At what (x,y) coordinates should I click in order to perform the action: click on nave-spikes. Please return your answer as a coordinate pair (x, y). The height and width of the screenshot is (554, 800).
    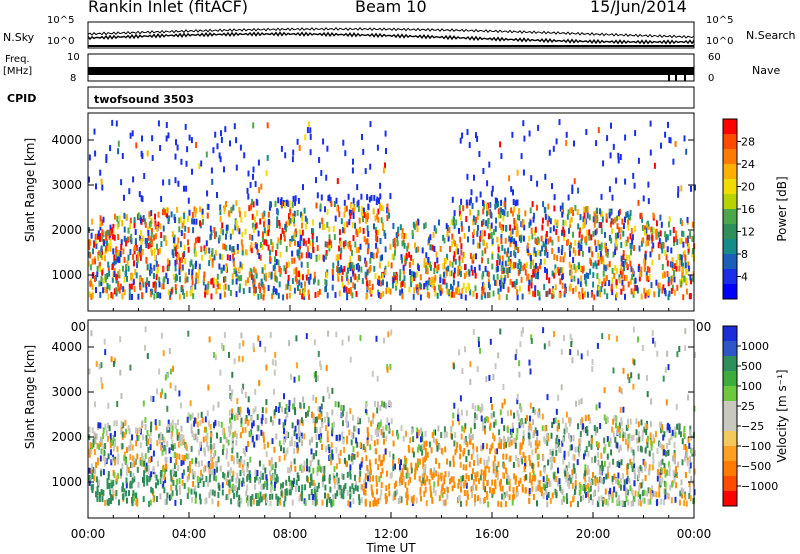
    Looking at the image, I should click on (677, 74).